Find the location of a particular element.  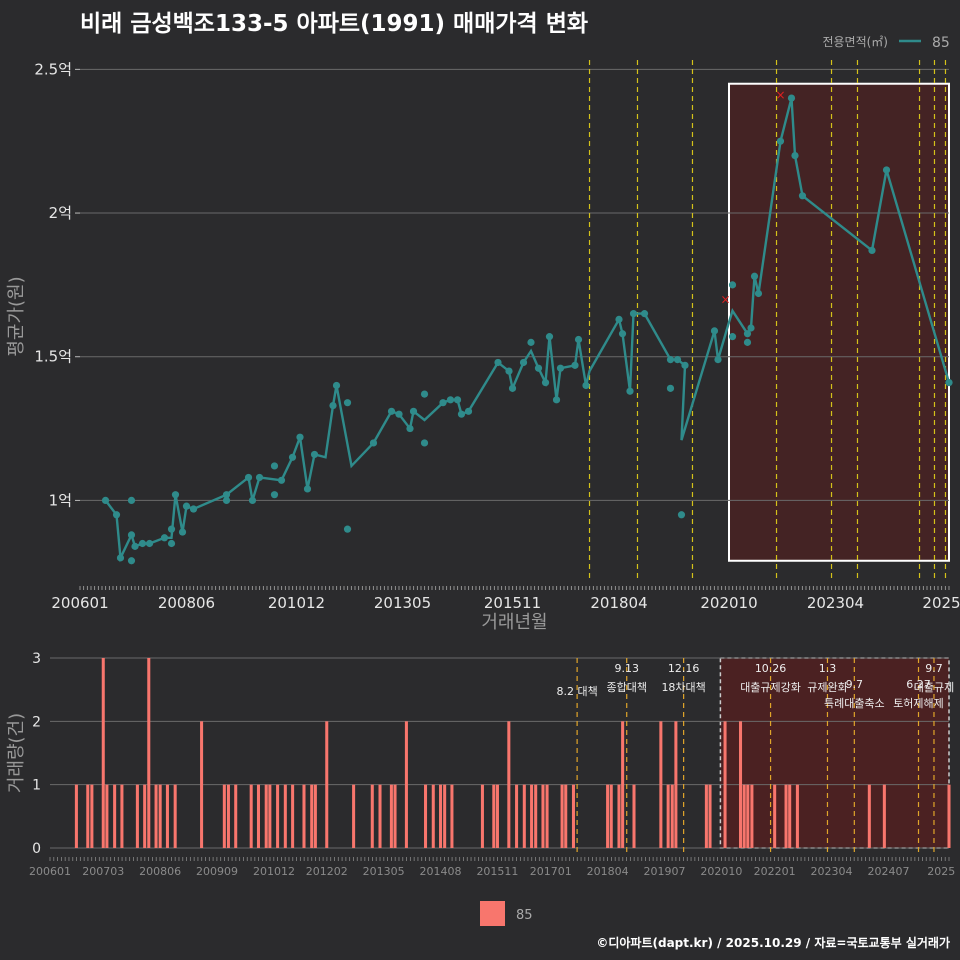

highlight-region is located at coordinates (839, 322).